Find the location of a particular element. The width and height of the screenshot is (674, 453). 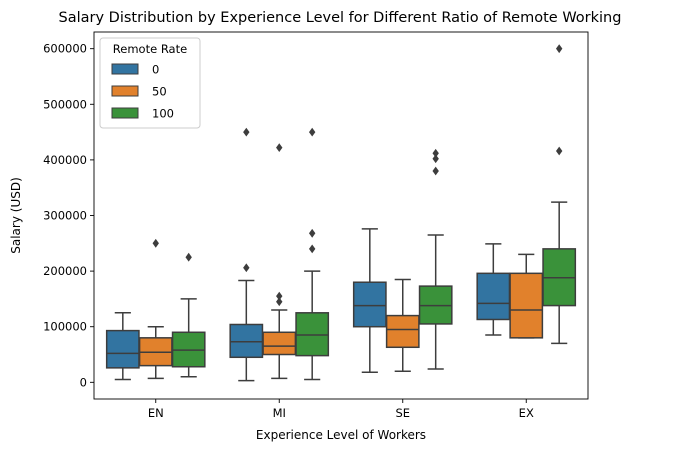

y-tick-label: 0 is located at coordinates (83, 382).